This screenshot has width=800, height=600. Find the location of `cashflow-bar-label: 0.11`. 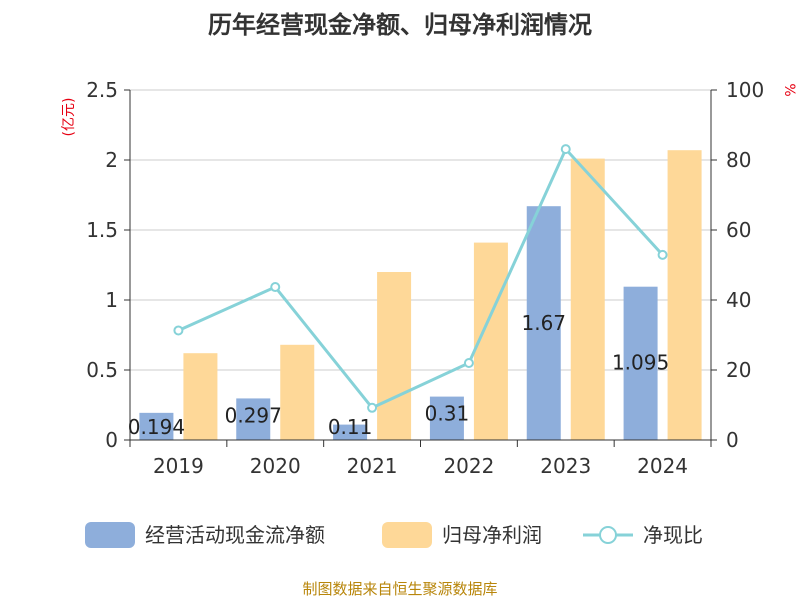

cashflow-bar-label: 0.11 is located at coordinates (350, 427).